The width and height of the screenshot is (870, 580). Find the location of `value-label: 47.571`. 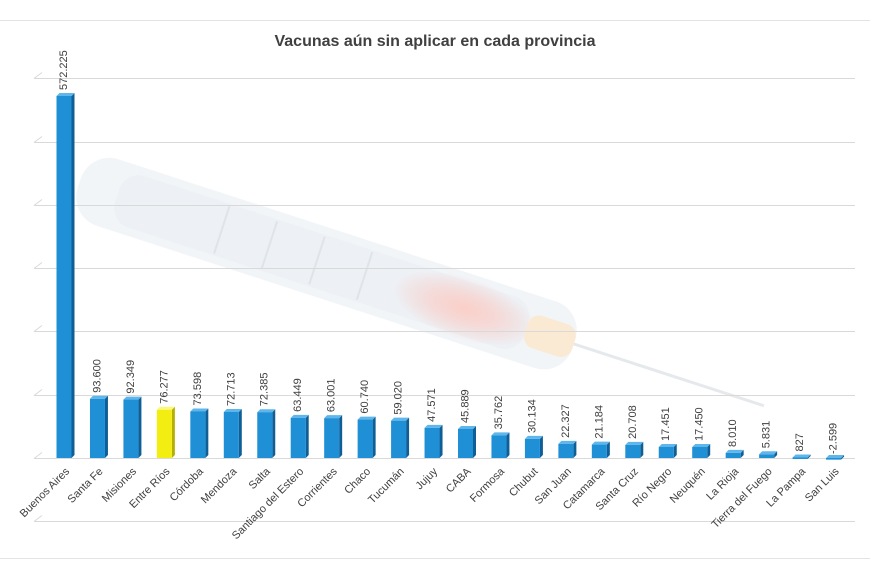

value-label: 47.571 is located at coordinates (432, 405).